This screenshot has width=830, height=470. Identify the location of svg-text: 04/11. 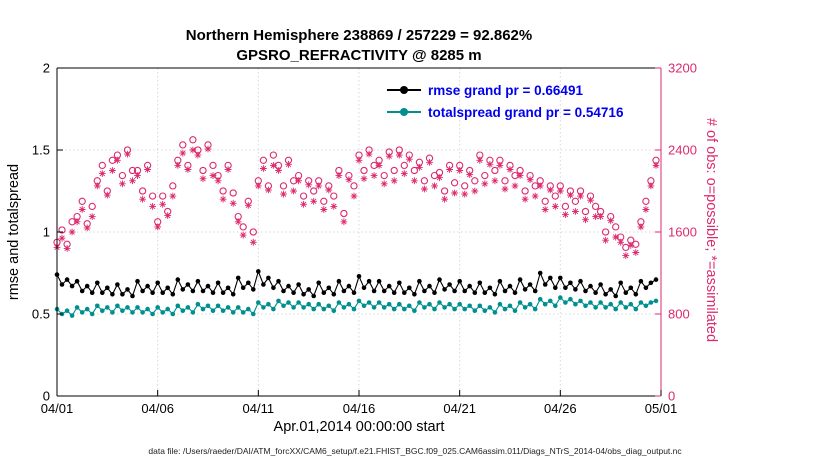
(259, 408).